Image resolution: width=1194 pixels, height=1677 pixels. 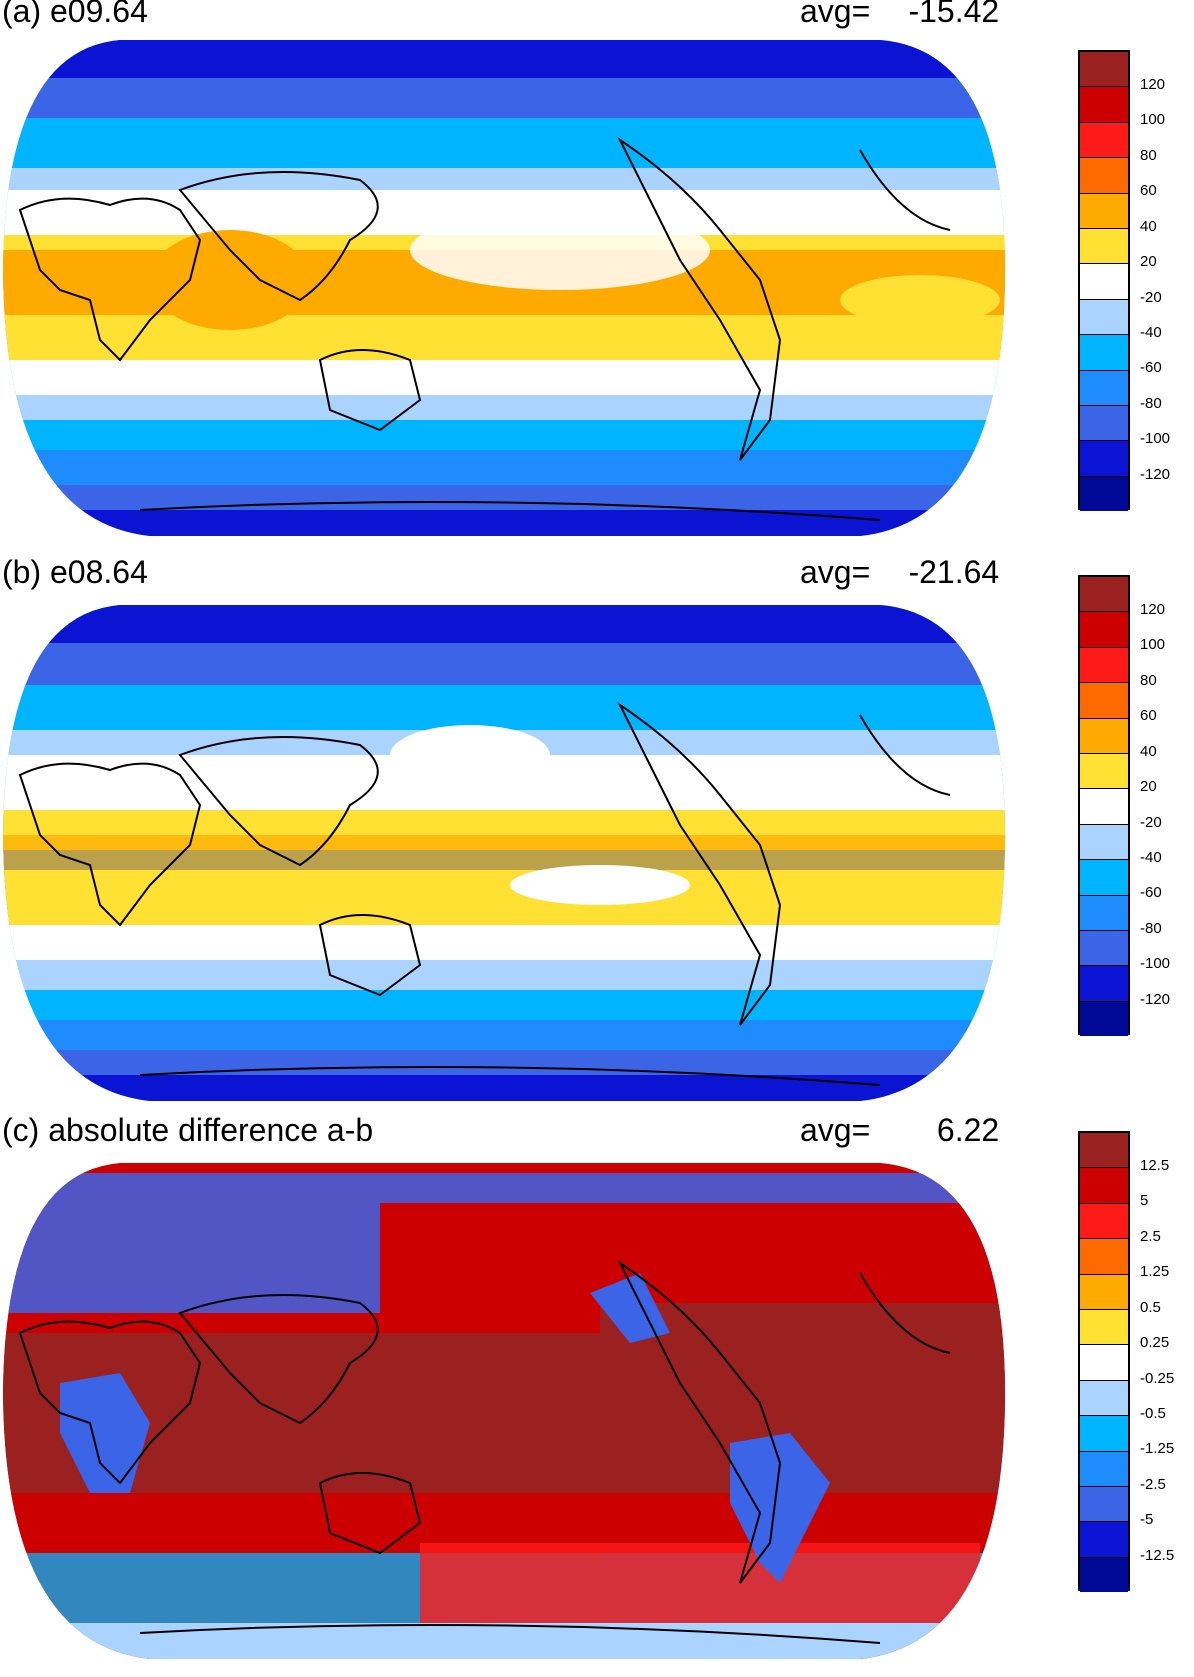 What do you see at coordinates (1150, 1307) in the screenshot?
I see `colorbar-label: 0.5` at bounding box center [1150, 1307].